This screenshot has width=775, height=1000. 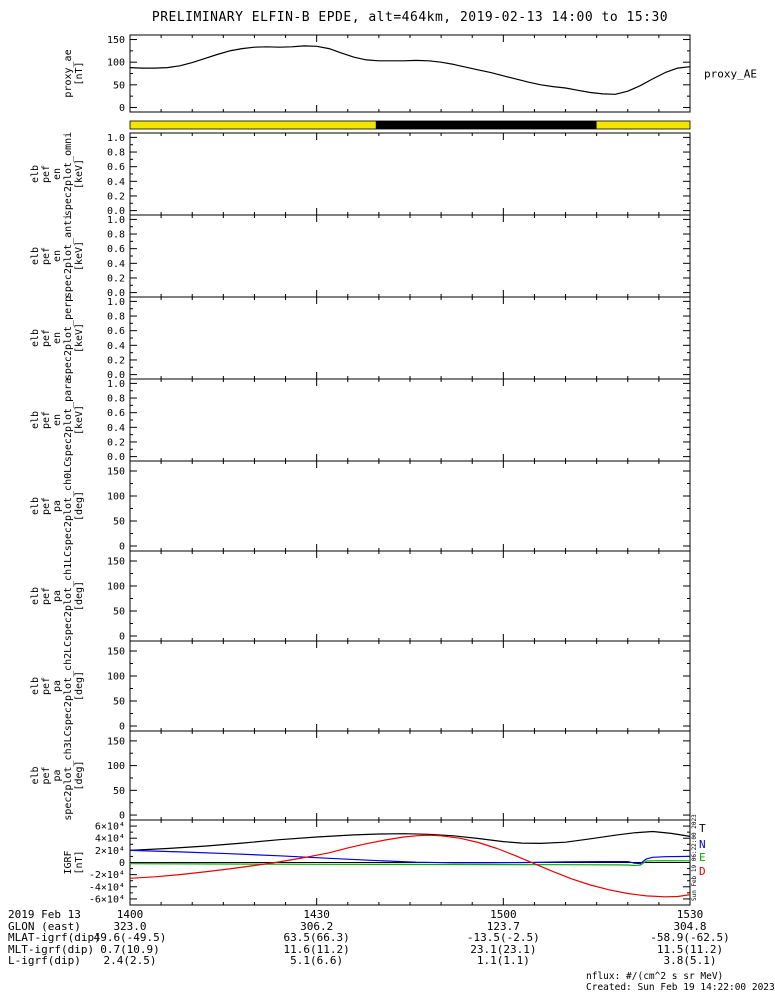 I want to click on footer-value: 1500, so click(x=503, y=914).